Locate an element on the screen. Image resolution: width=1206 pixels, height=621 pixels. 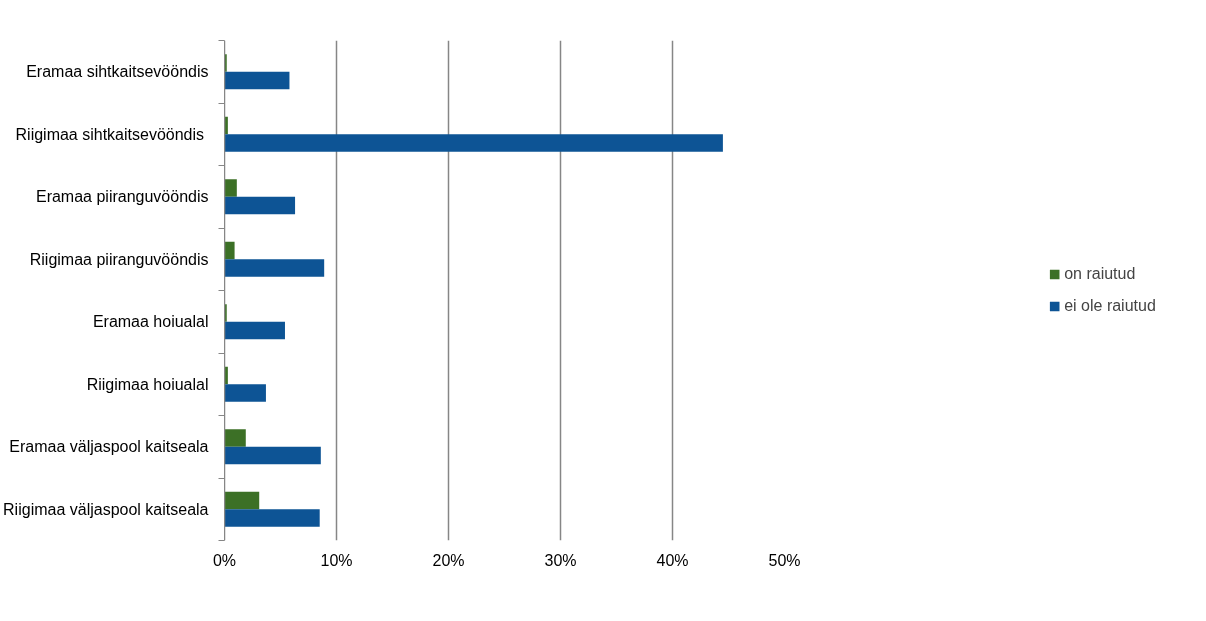
y-tick-label: Riigimaa väljaspool kaitseala is located at coordinates (106, 509).